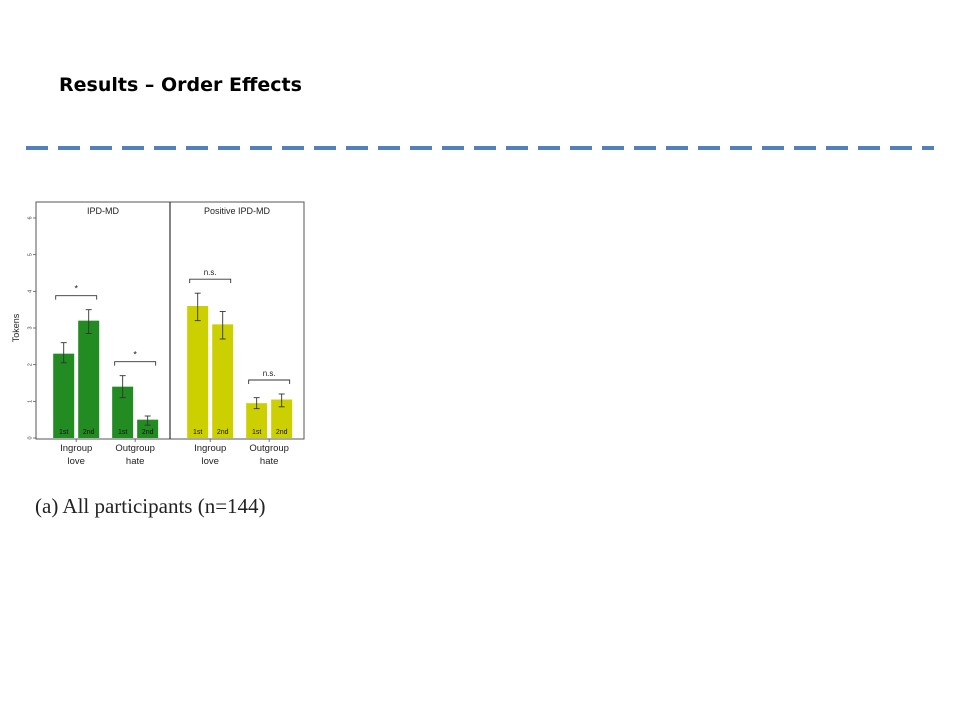 This screenshot has height=720, width=960. What do you see at coordinates (30, 254) in the screenshot?
I see `y-tick-label: 5` at bounding box center [30, 254].